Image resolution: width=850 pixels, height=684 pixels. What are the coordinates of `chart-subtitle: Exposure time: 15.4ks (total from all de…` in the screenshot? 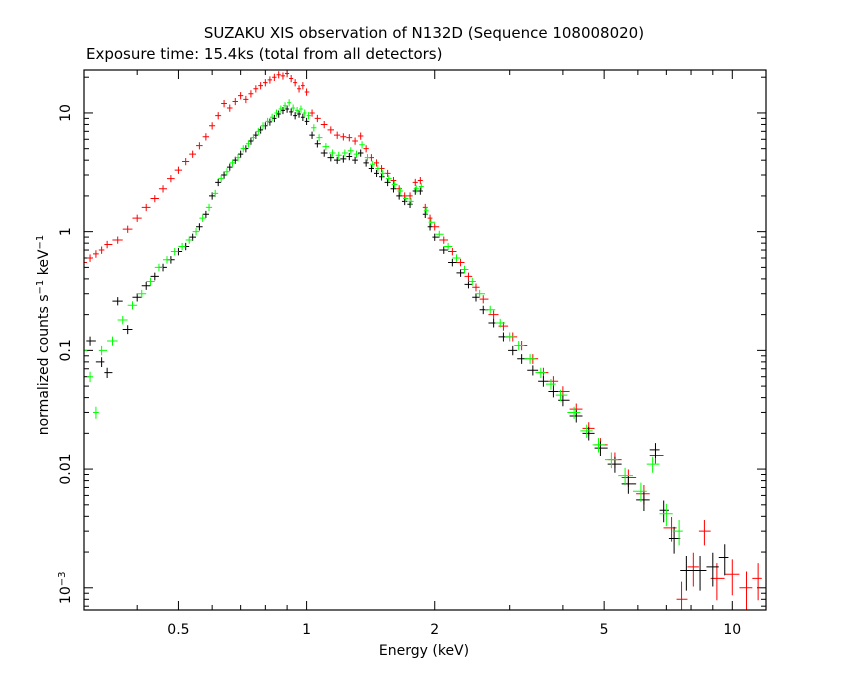 It's located at (264, 54).